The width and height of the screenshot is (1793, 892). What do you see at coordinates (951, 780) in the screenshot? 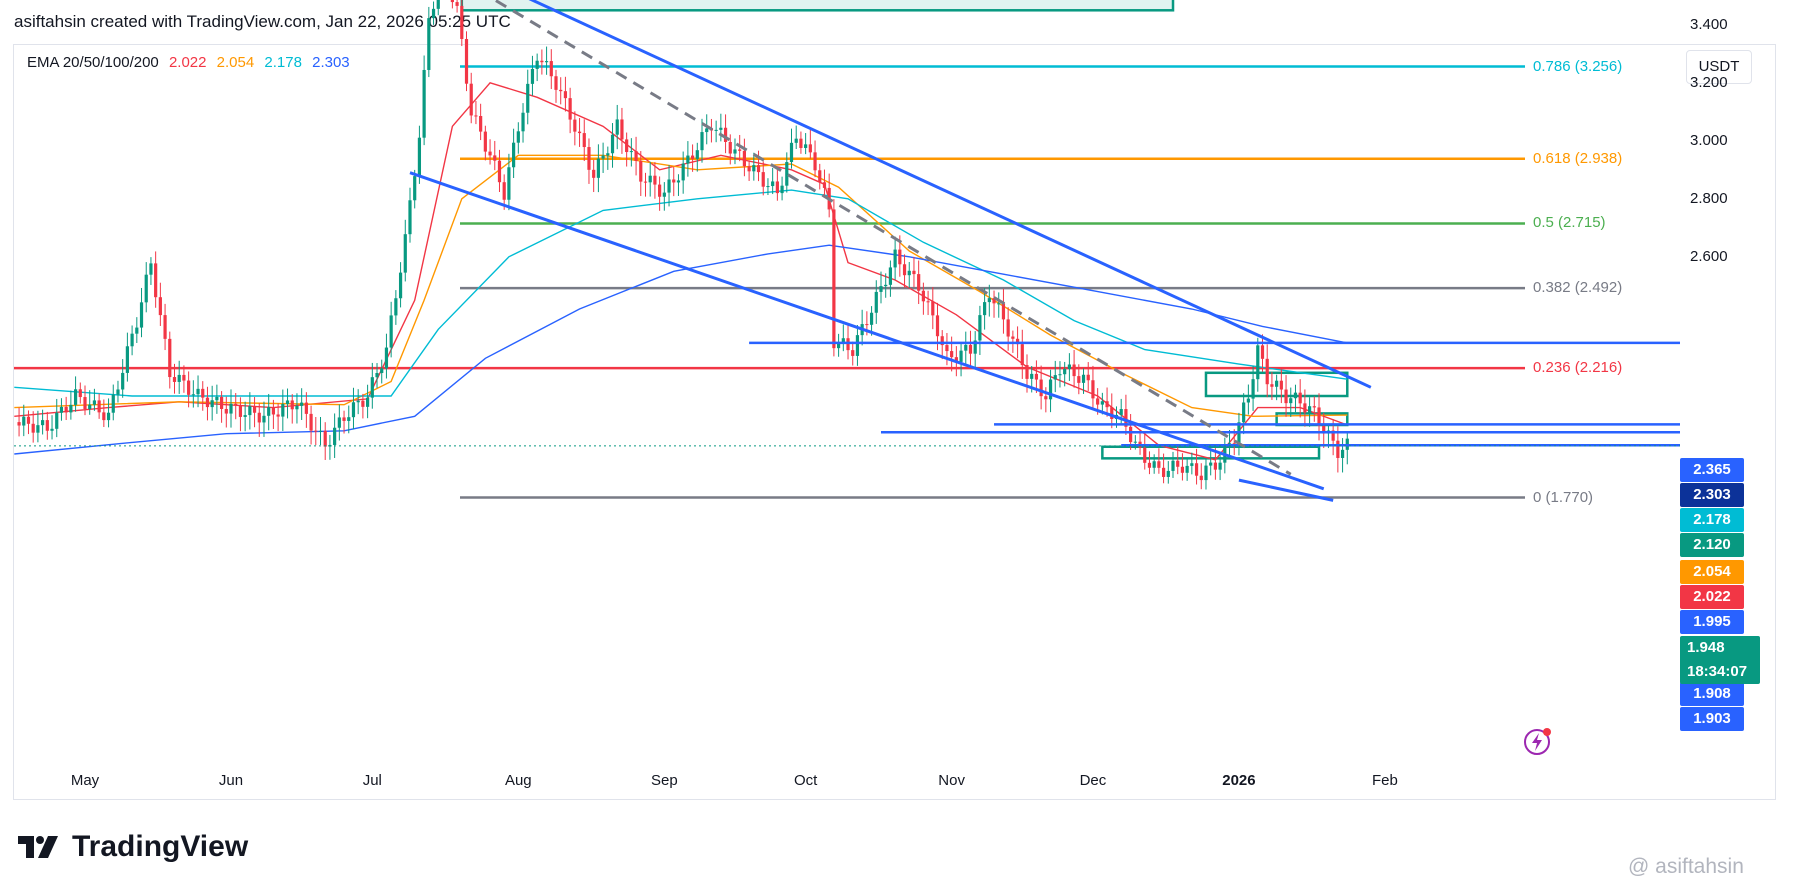
I see `time-axis-tick: Nov` at bounding box center [951, 780].